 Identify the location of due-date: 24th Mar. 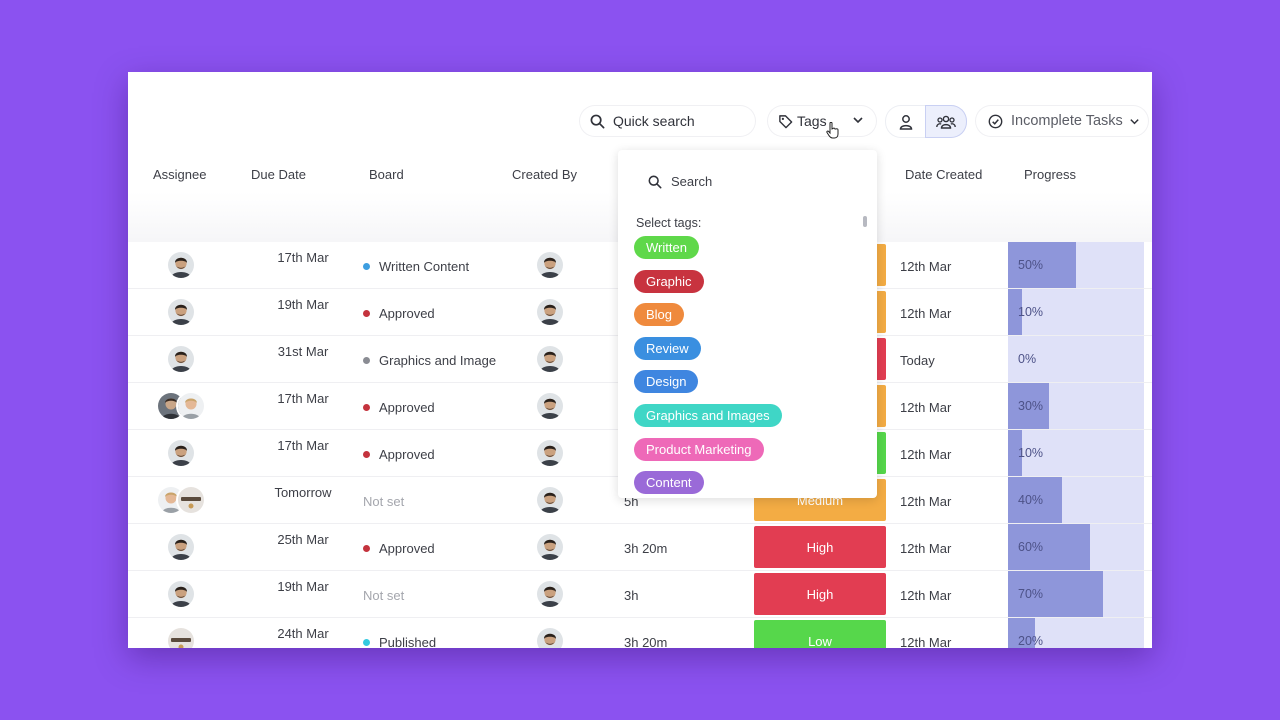
(303, 633).